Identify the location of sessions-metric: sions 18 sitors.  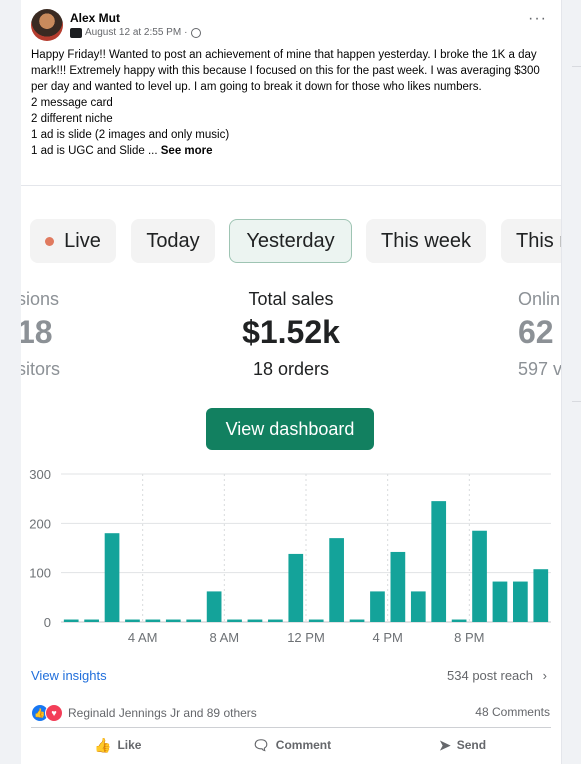
(49, 334).